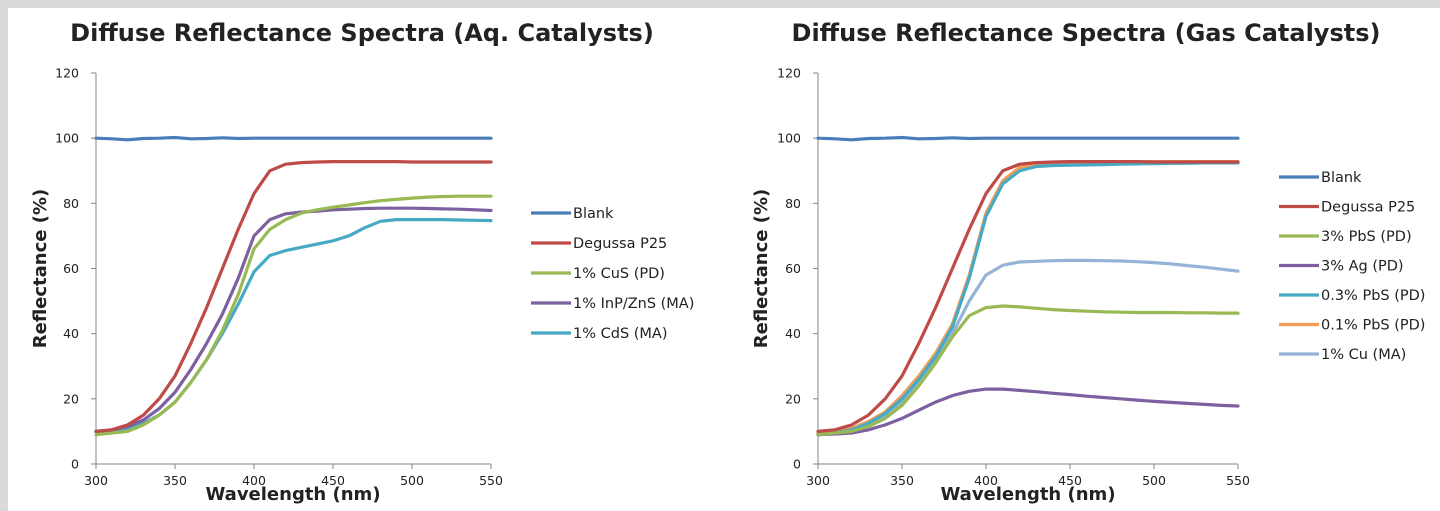  What do you see at coordinates (1373, 326) in the screenshot?
I see `legend-label: 0.1% PbS (PD)` at bounding box center [1373, 326].